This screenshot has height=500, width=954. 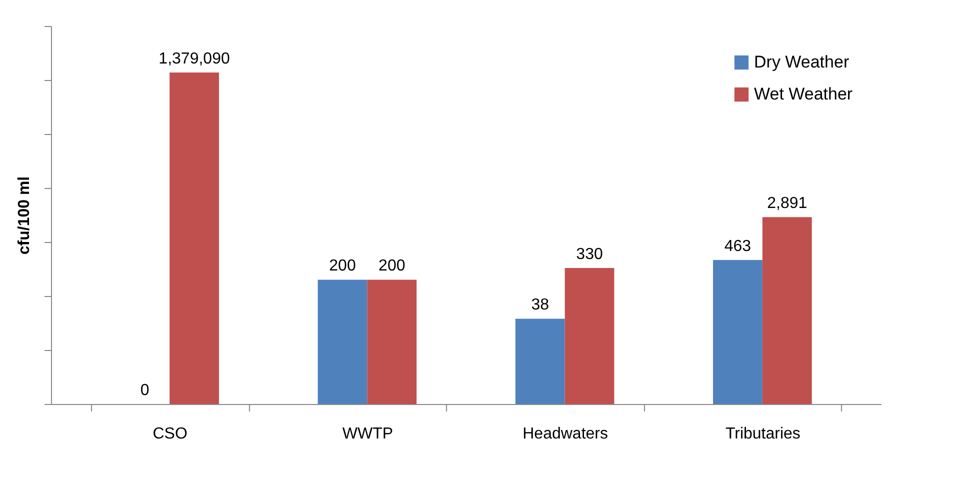 I want to click on text: 0, so click(x=145, y=390).